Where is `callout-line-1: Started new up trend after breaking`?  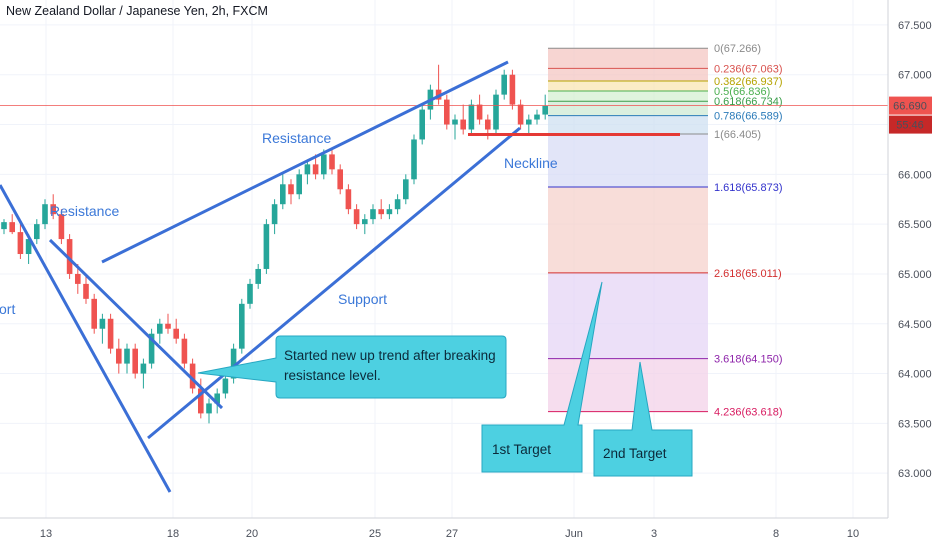
callout-line-1: Started new up trend after breaking is located at coordinates (390, 355).